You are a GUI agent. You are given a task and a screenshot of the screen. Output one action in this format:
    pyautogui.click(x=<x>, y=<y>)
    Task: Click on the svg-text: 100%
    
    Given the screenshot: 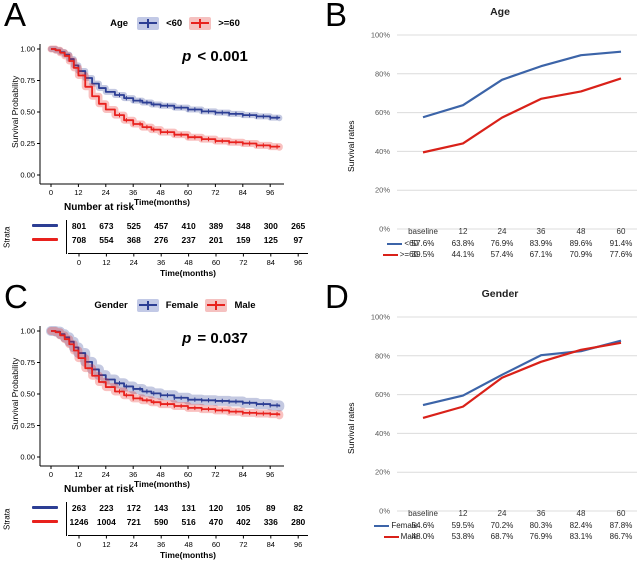 What is the action you would take?
    pyautogui.click(x=381, y=35)
    